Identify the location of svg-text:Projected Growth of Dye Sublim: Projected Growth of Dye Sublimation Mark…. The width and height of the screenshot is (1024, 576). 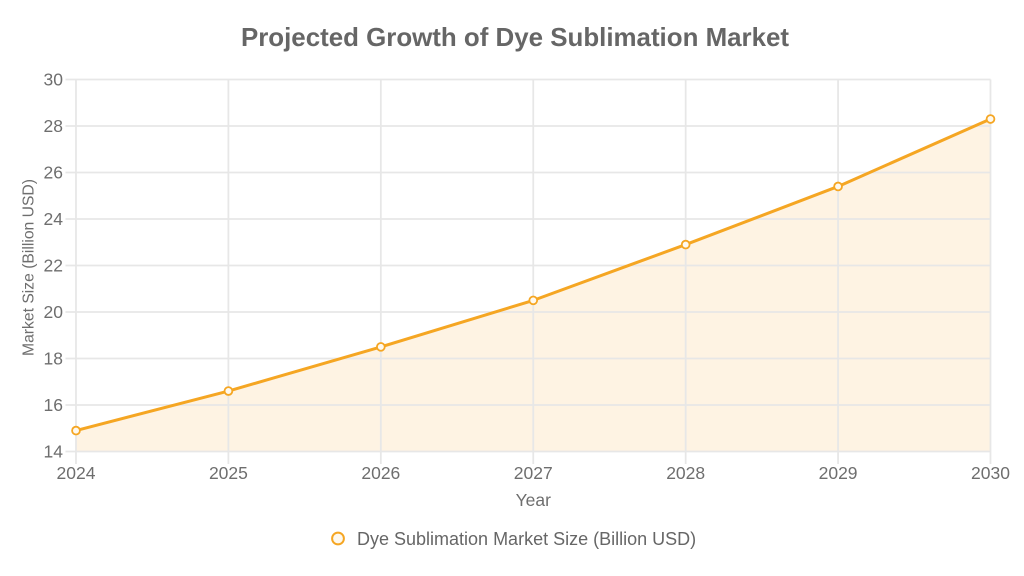
(515, 38).